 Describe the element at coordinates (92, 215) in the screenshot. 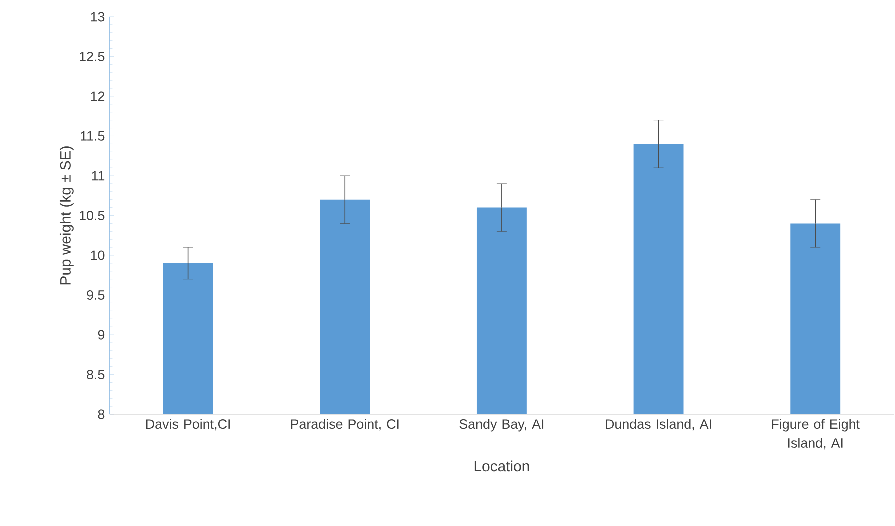

I see `y-tick-label: 10.5` at that location.